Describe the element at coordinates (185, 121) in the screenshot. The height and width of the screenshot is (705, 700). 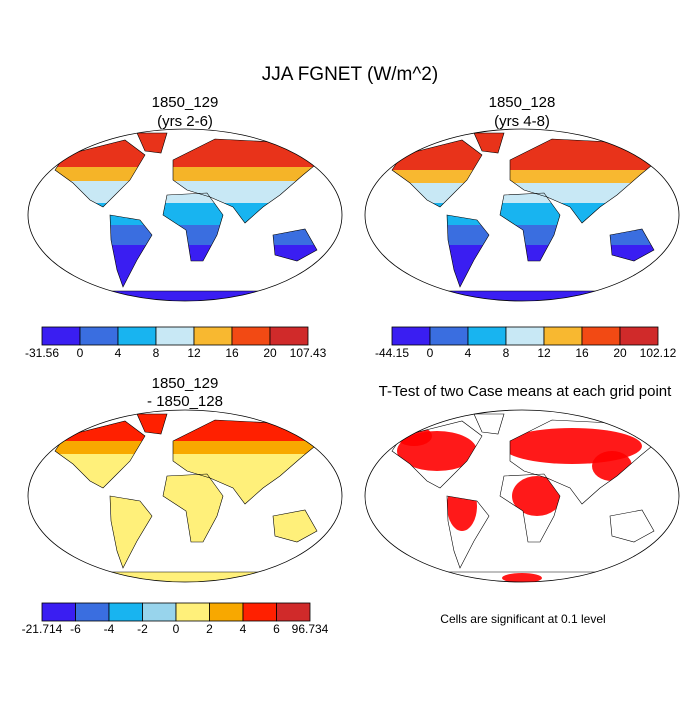
I see `panel-subtitle: (yrs 2-6)` at that location.